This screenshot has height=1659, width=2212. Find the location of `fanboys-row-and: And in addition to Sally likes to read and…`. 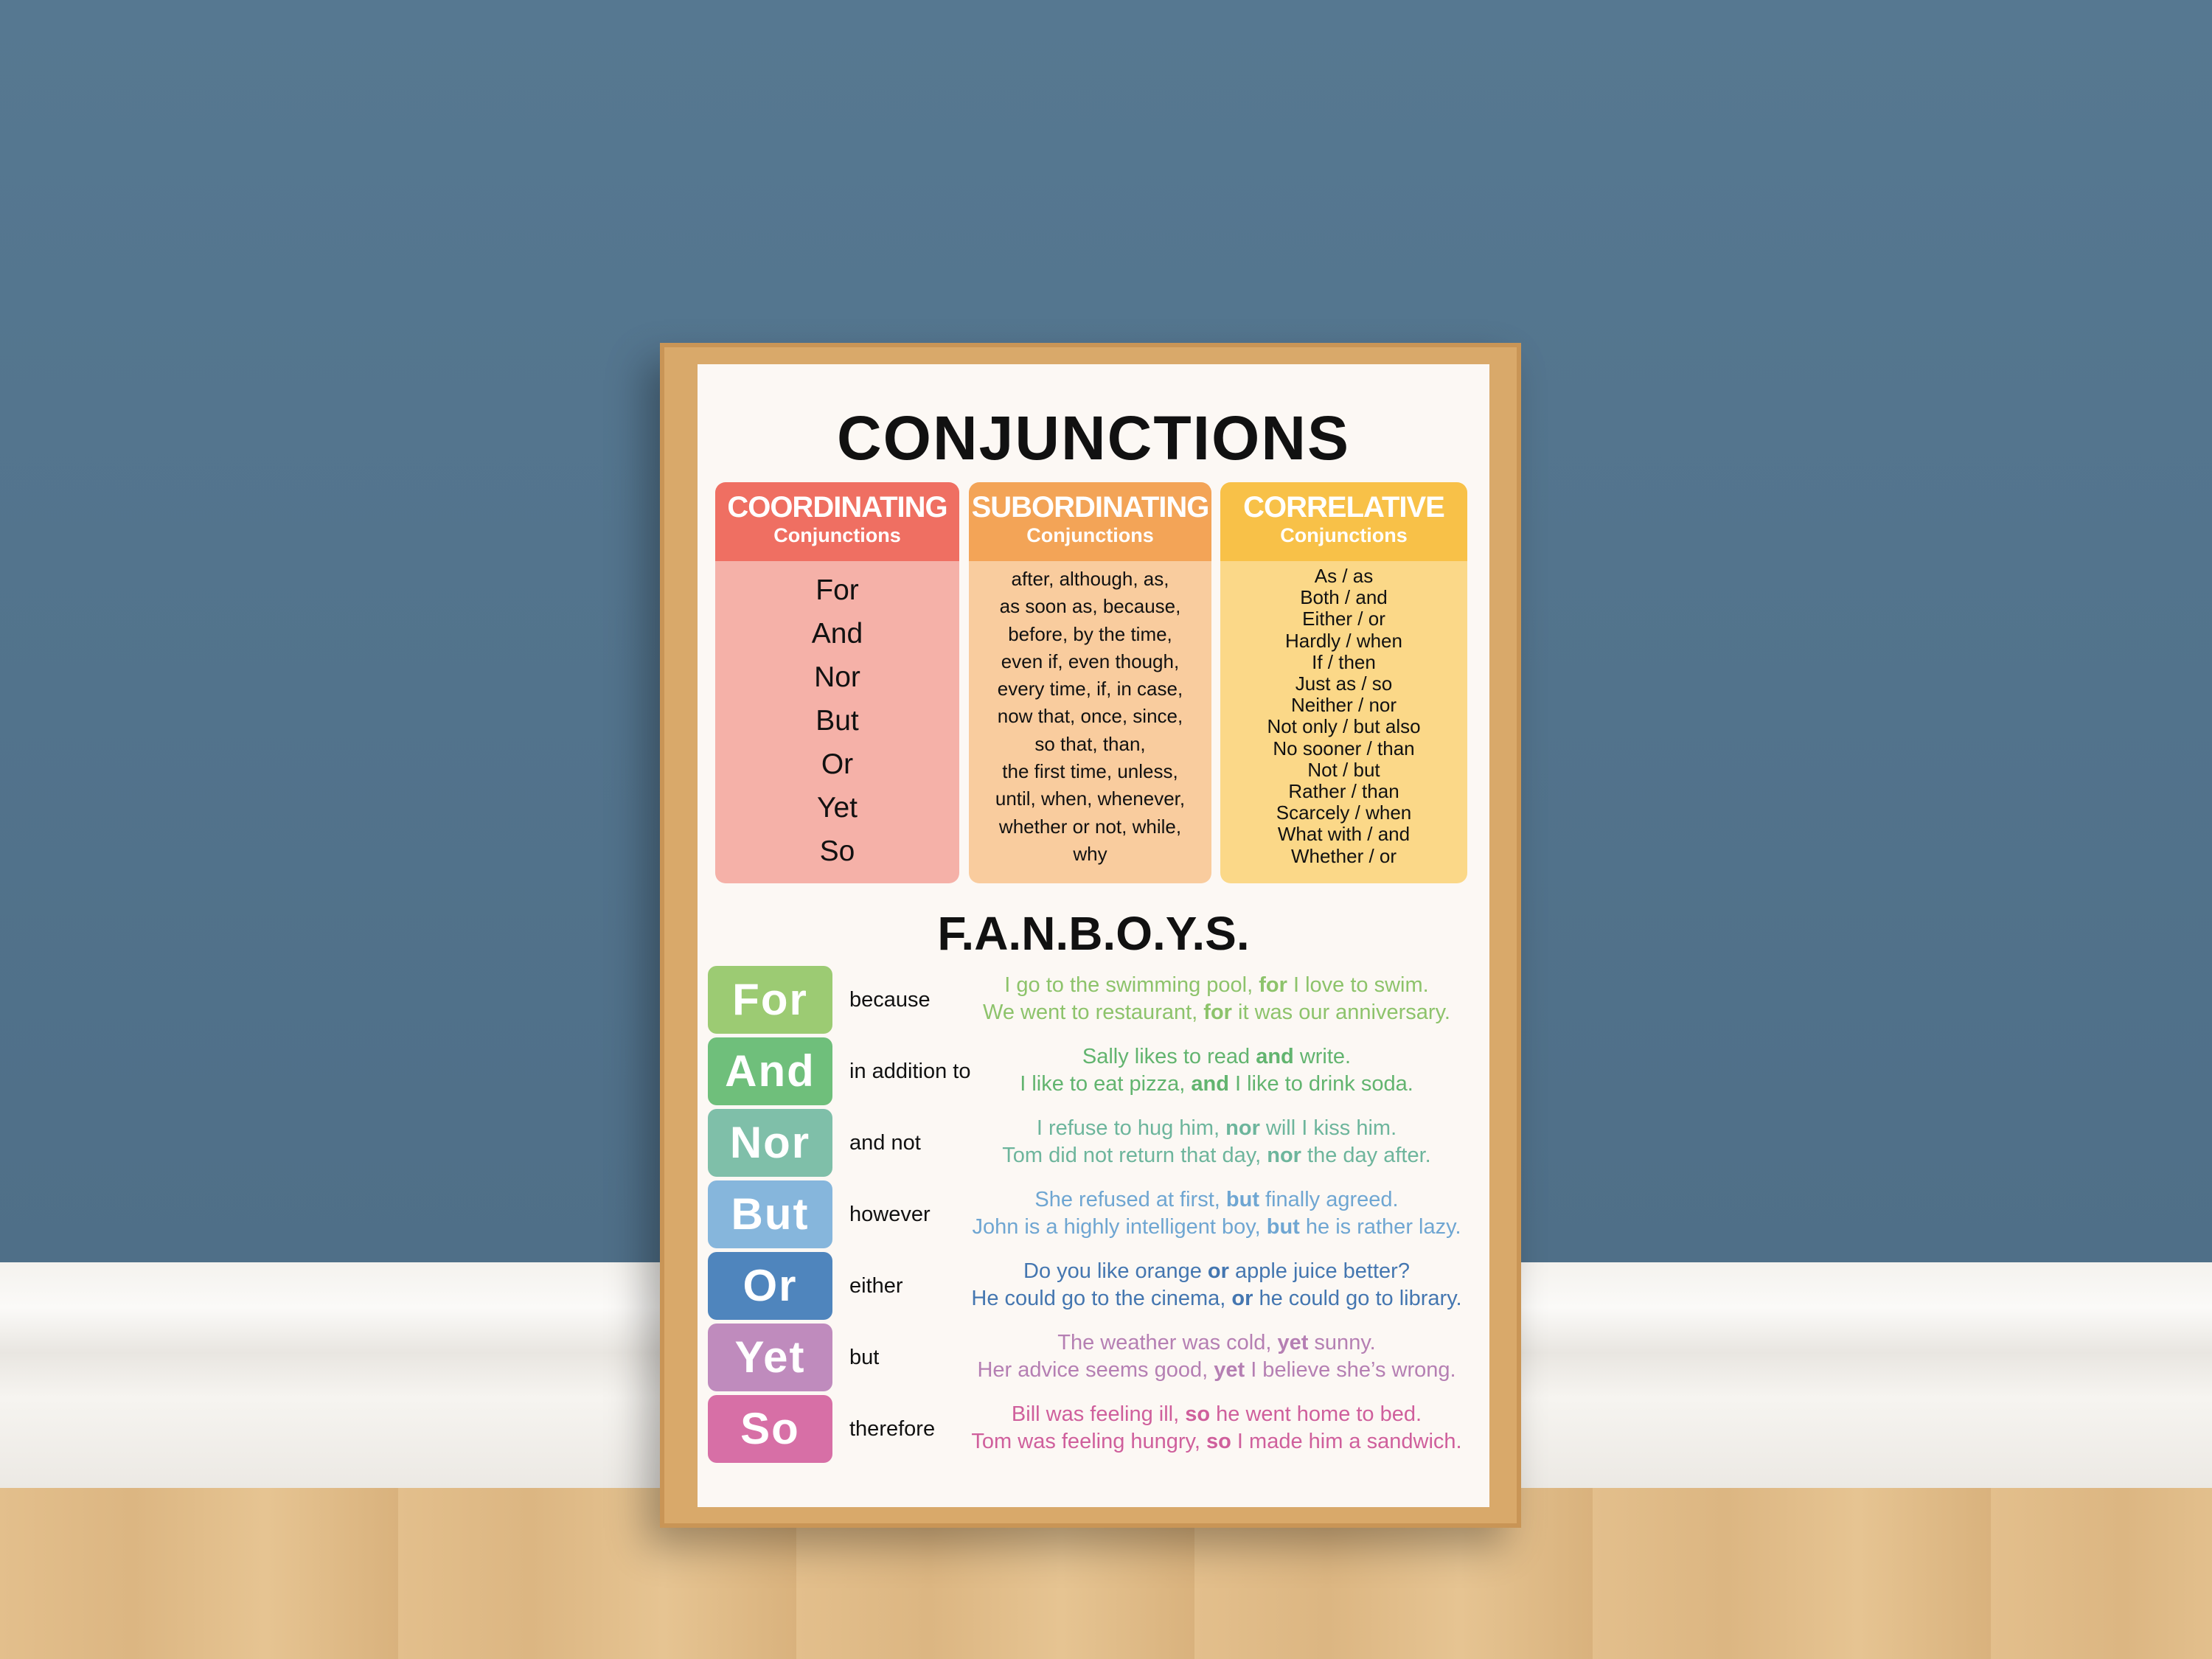

fanboys-row-and: And in addition to Sally likes to read and… is located at coordinates (1095, 1071).